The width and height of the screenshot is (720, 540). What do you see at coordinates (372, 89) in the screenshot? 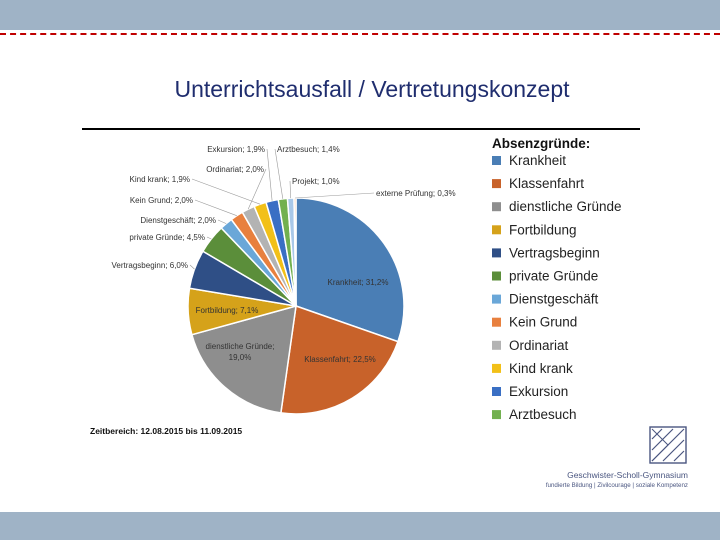
I see `slide-title: Unterrichtsausfall / Vertretungskonzept` at bounding box center [372, 89].